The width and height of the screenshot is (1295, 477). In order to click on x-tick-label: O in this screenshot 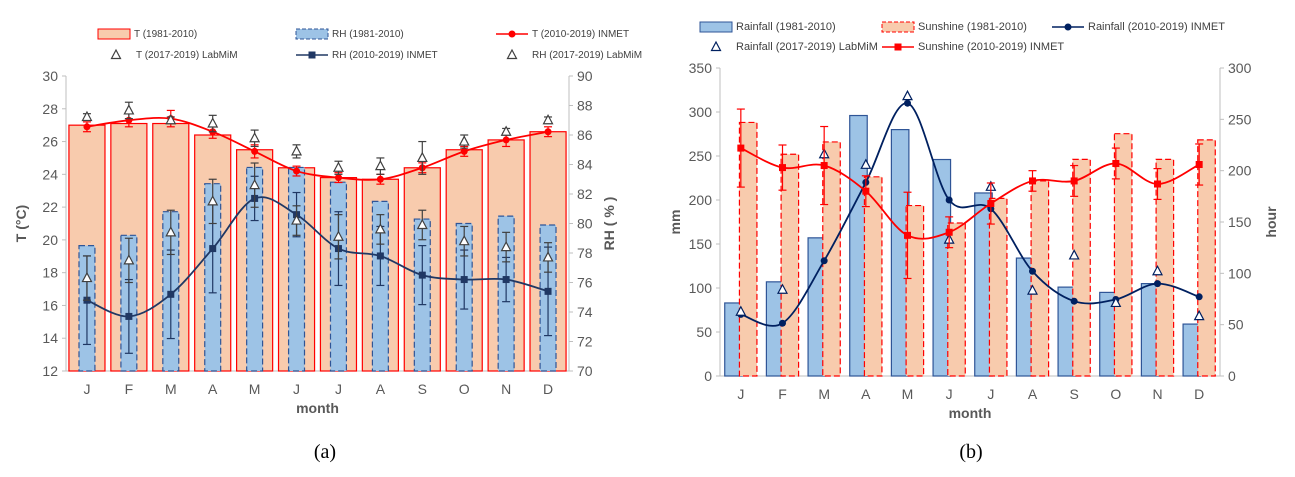, I will do `click(464, 389)`.